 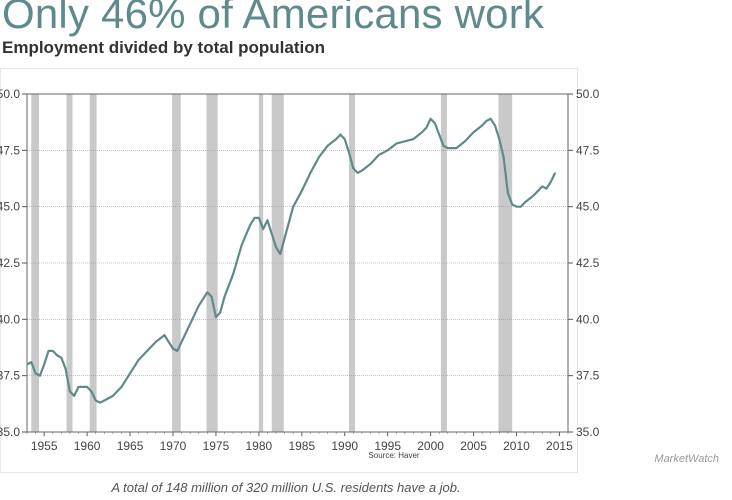 What do you see at coordinates (173, 446) in the screenshot?
I see `x-tick-label: 1970` at bounding box center [173, 446].